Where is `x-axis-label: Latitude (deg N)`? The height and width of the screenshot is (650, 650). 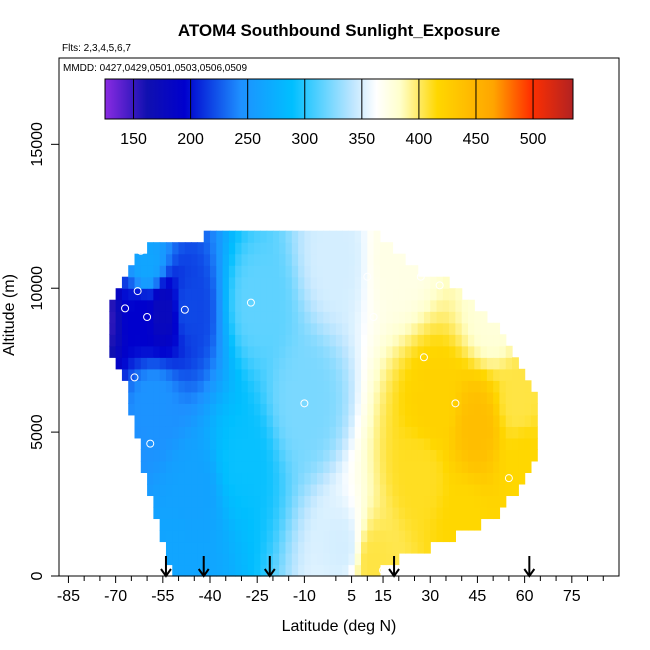
x-axis-label: Latitude (deg N) is located at coordinates (339, 626).